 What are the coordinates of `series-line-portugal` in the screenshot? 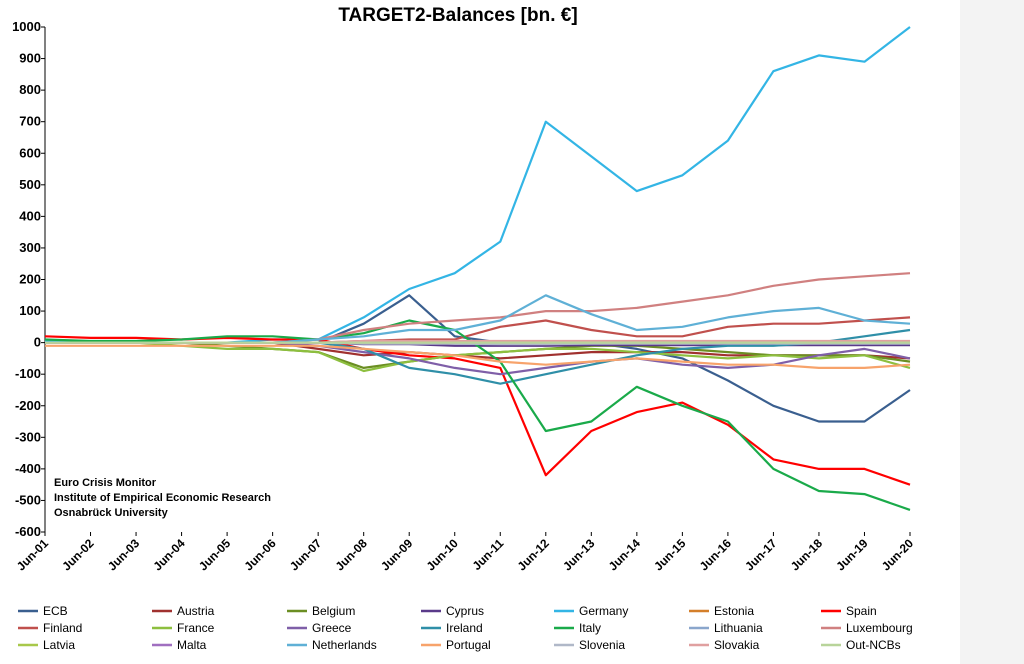 It's located at (478, 356).